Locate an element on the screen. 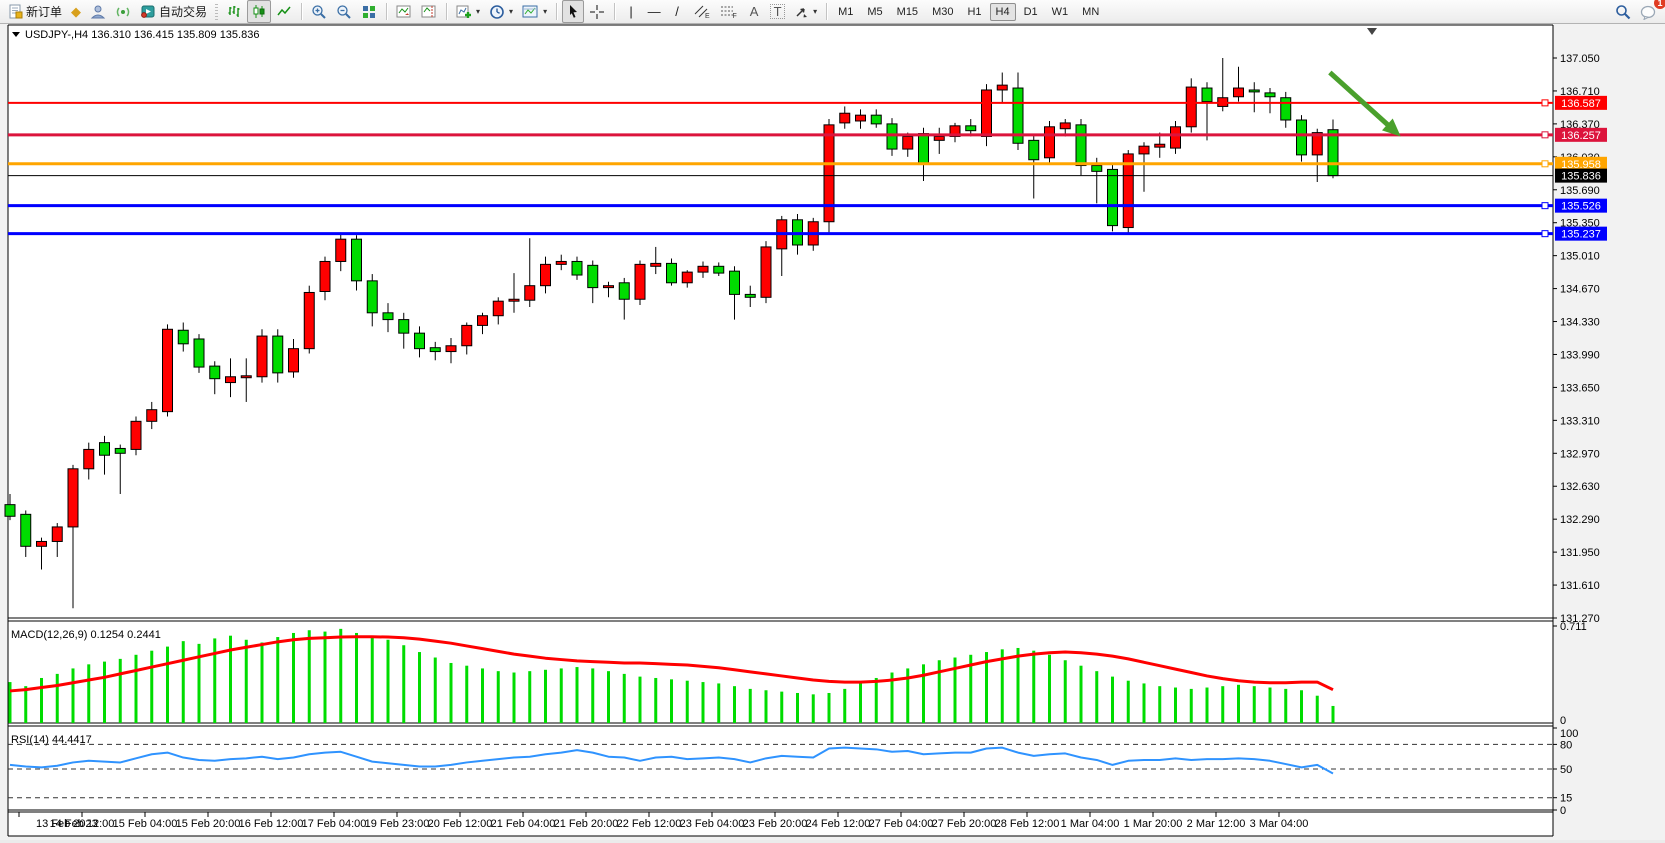 The height and width of the screenshot is (843, 1665). bar-chart-icon is located at coordinates (234, 11).